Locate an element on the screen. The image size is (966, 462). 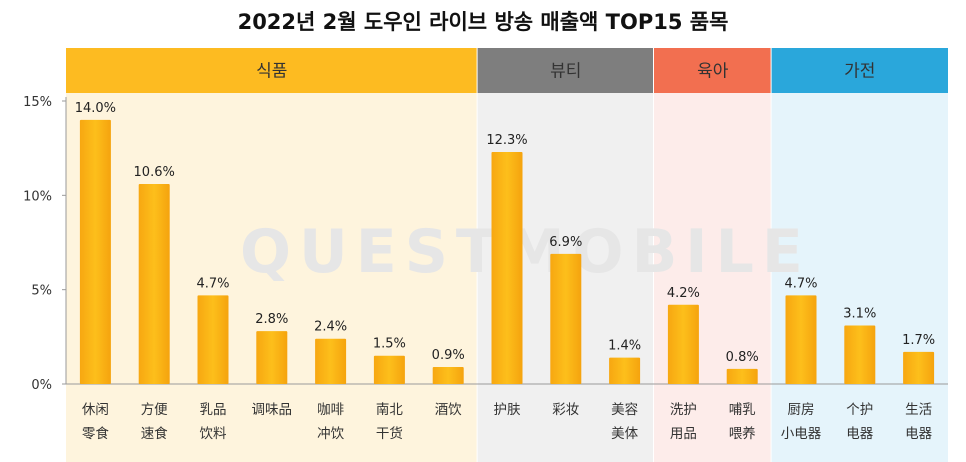
x-tick-label: 酒饮 is located at coordinates (448, 410).